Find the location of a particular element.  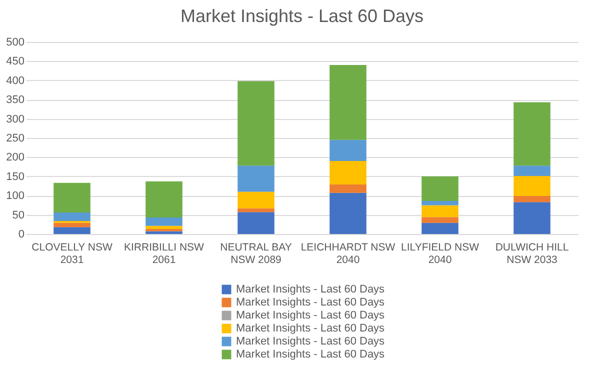

y-tick-label: 100 is located at coordinates (15, 196).